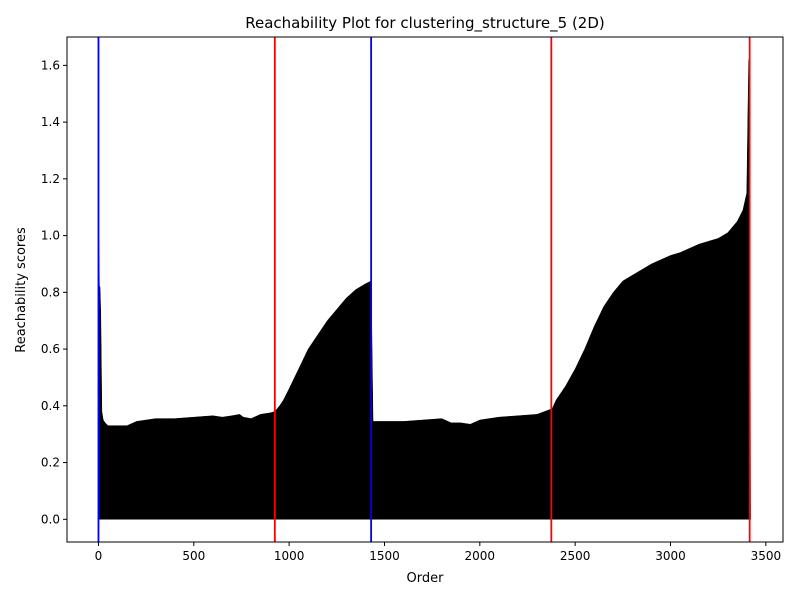  What do you see at coordinates (50, 65) in the screenshot?
I see `y-tick-label-8: 1.6` at bounding box center [50, 65].